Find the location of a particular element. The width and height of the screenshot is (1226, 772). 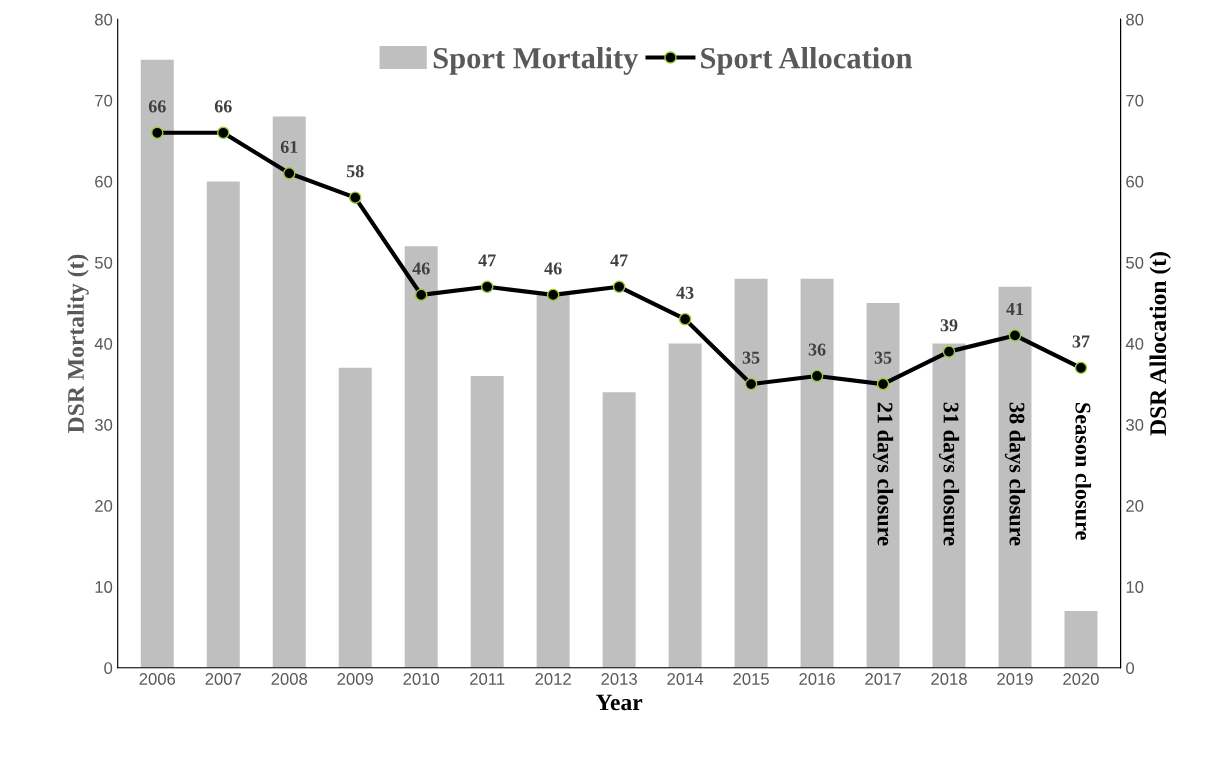

x-tick-label: 2019 is located at coordinates (1015, 679).